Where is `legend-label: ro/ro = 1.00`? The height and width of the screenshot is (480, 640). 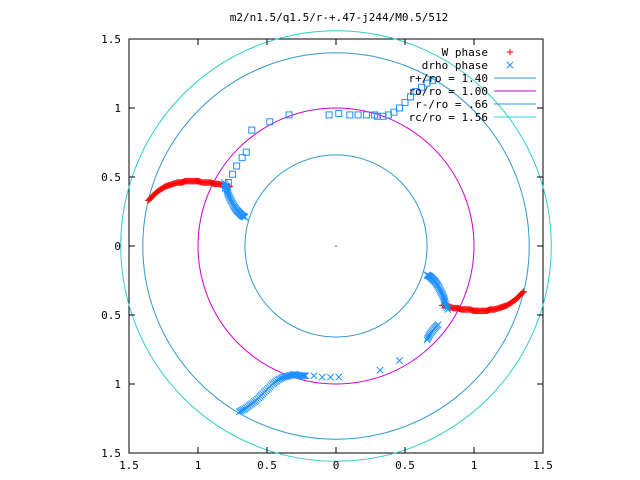
legend-label: ro/ro = 1.00 is located at coordinates (448, 91).